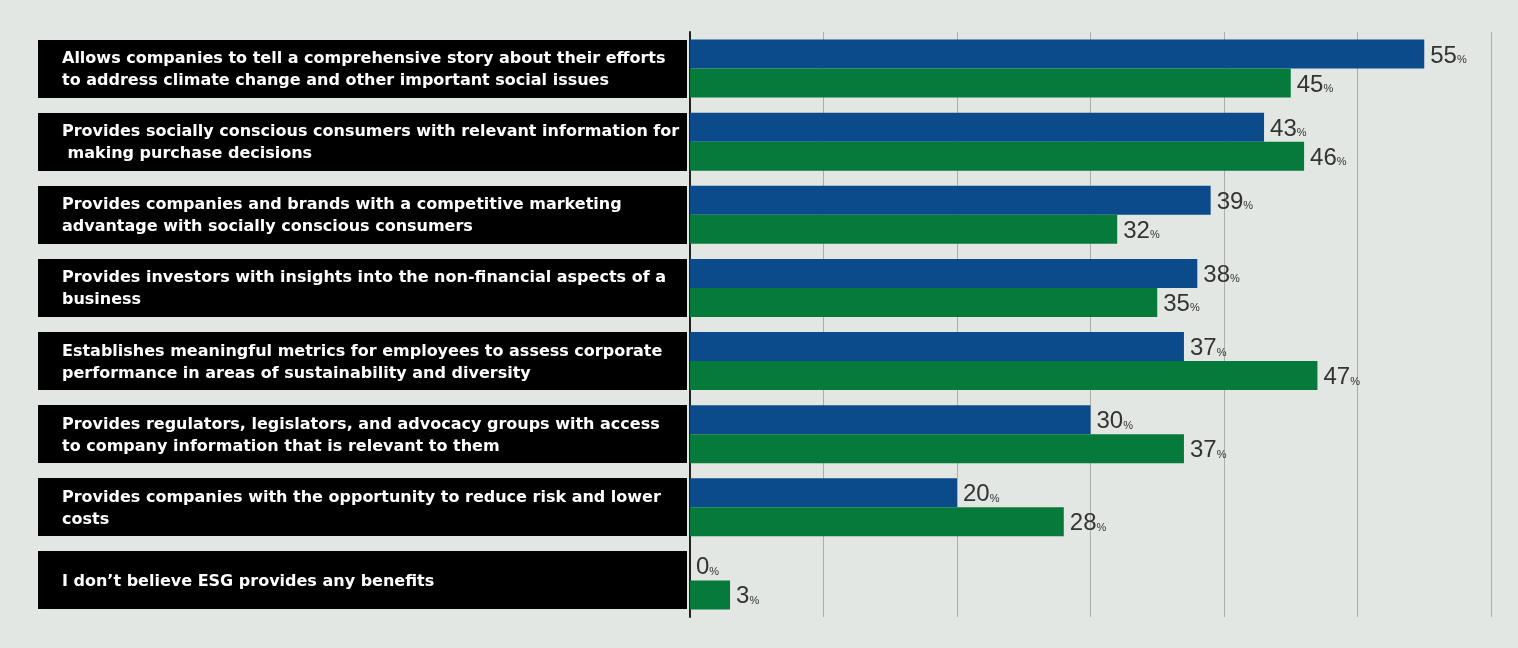 Image resolution: width=1518 pixels, height=648 pixels. What do you see at coordinates (1115, 420) in the screenshot?
I see `data-label: 30%` at bounding box center [1115, 420].